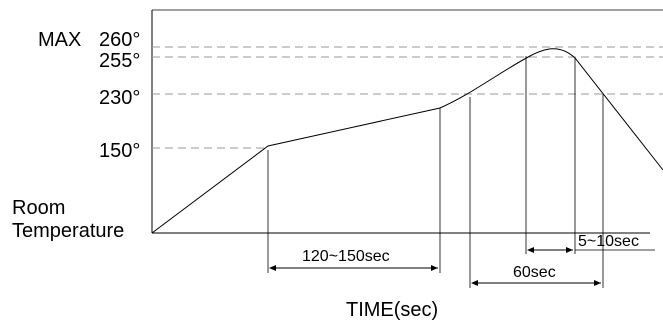 Image resolution: width=663 pixels, height=326 pixels. I want to click on peak-interval-label: 5~10sec, so click(608, 241).